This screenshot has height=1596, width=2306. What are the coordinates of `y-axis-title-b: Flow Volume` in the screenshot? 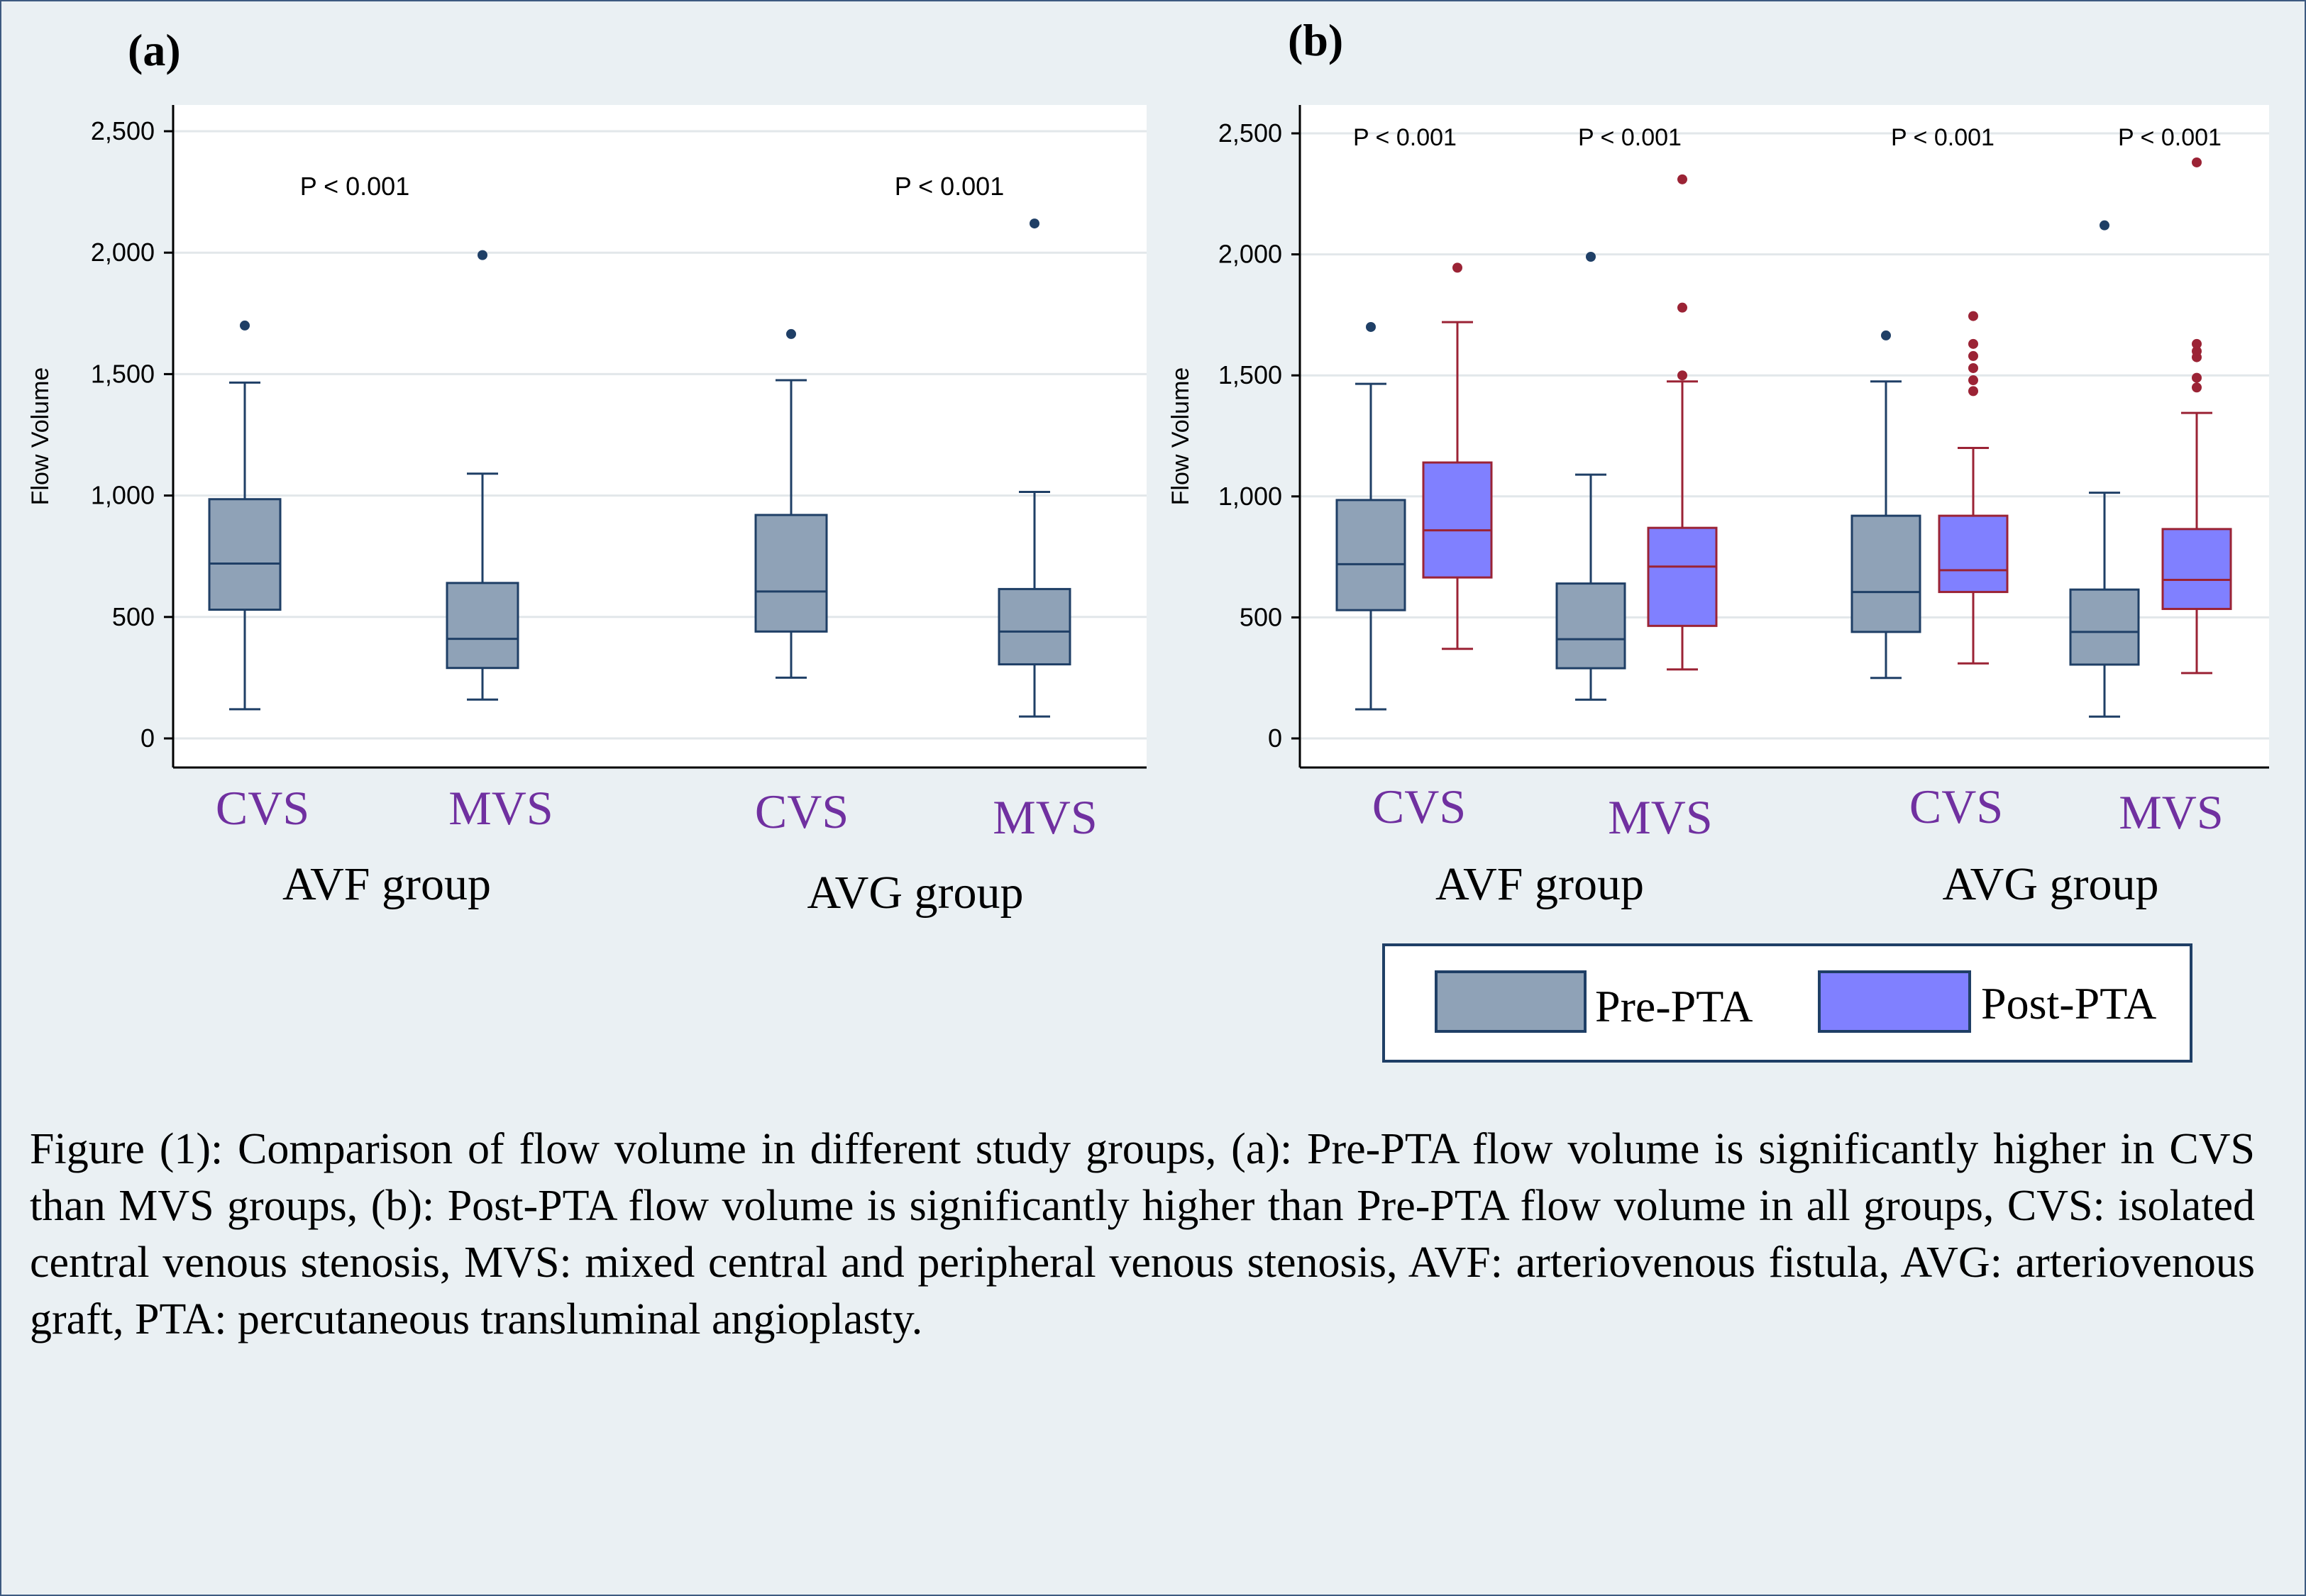 It's located at (1180, 437).